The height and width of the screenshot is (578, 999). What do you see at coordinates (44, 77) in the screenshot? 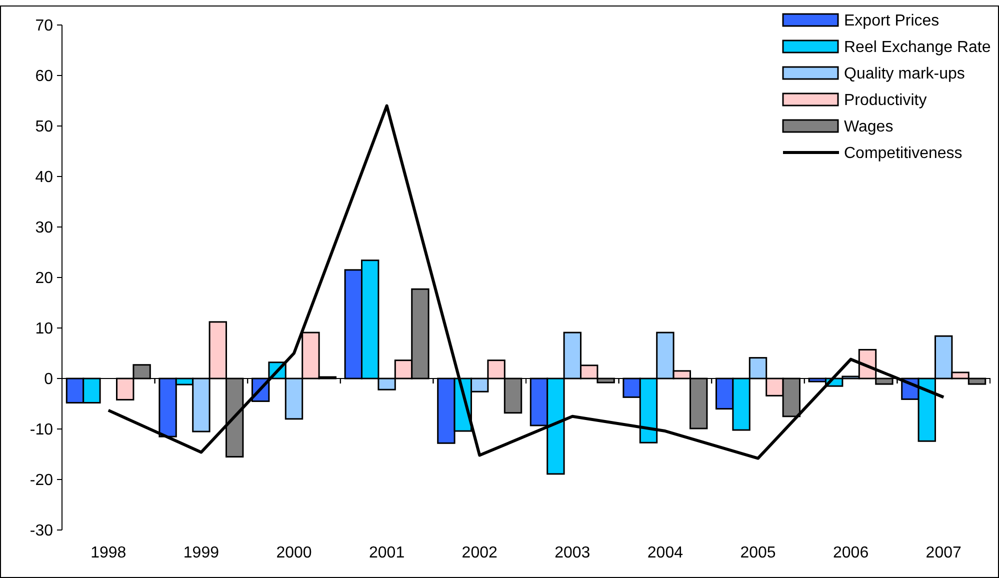
I see `y-tick-label: 60` at bounding box center [44, 77].